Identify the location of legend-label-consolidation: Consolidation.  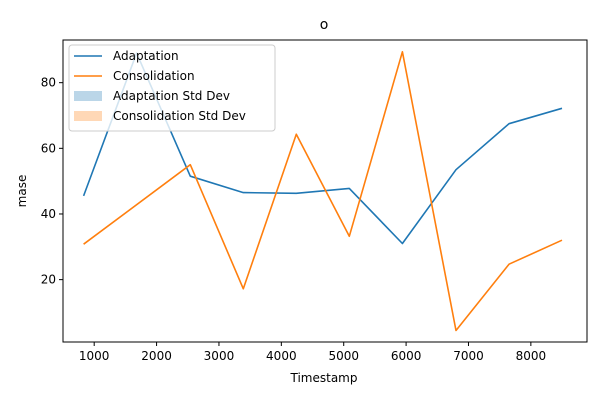
(154, 76).